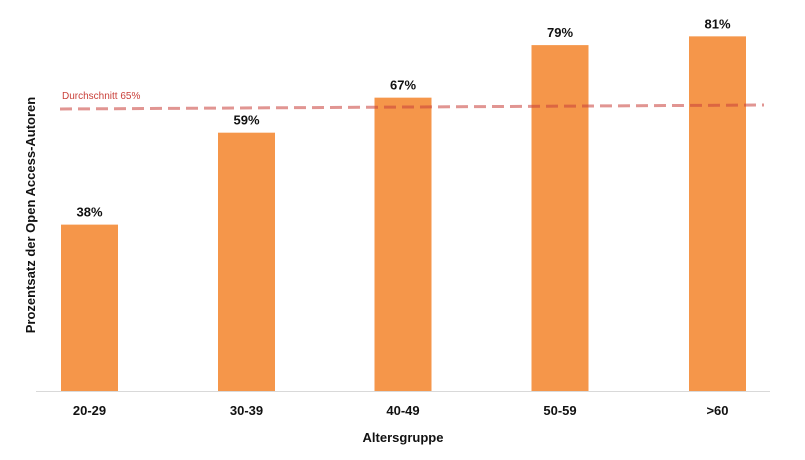  What do you see at coordinates (717, 23) in the screenshot?
I see `value-label->60: 81%` at bounding box center [717, 23].